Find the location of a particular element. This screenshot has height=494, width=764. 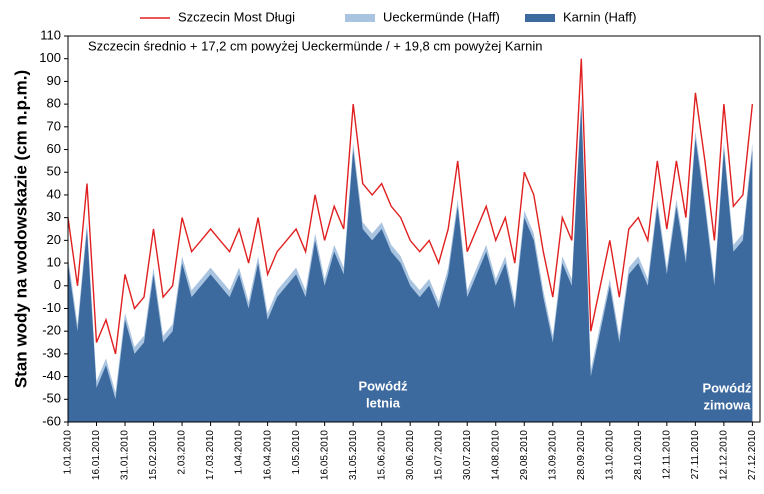

y-tick-label: 10 is located at coordinates (54, 261).